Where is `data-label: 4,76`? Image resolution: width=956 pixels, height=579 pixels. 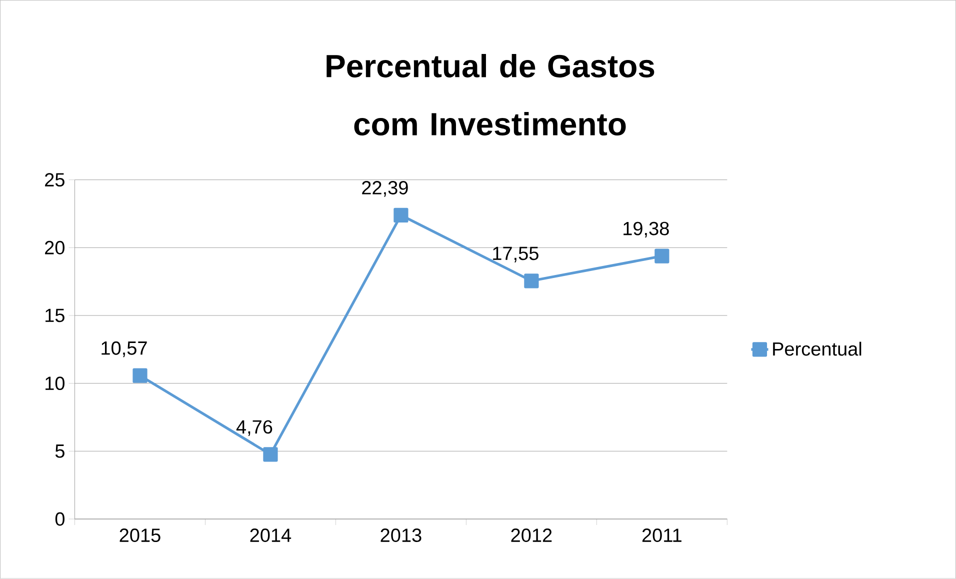 data-label: 4,76 is located at coordinates (254, 428).